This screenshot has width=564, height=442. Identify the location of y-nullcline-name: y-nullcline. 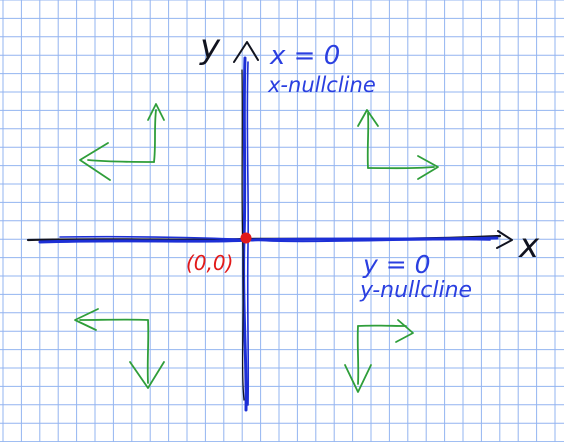
(415, 290).